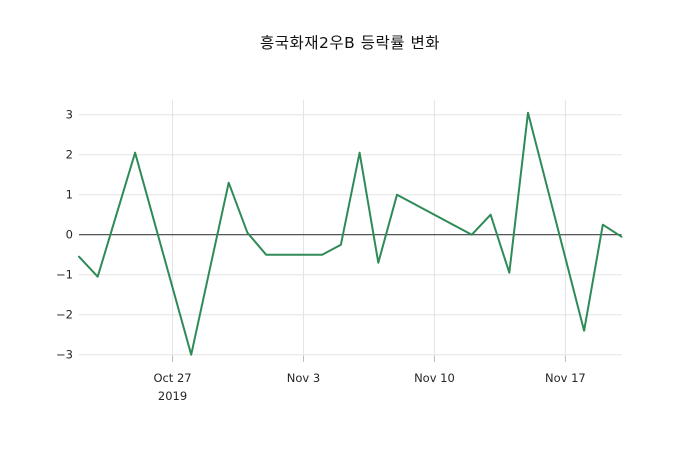 The width and height of the screenshot is (700, 450). What do you see at coordinates (69, 235) in the screenshot?
I see `y-tick-label: 0` at bounding box center [69, 235].